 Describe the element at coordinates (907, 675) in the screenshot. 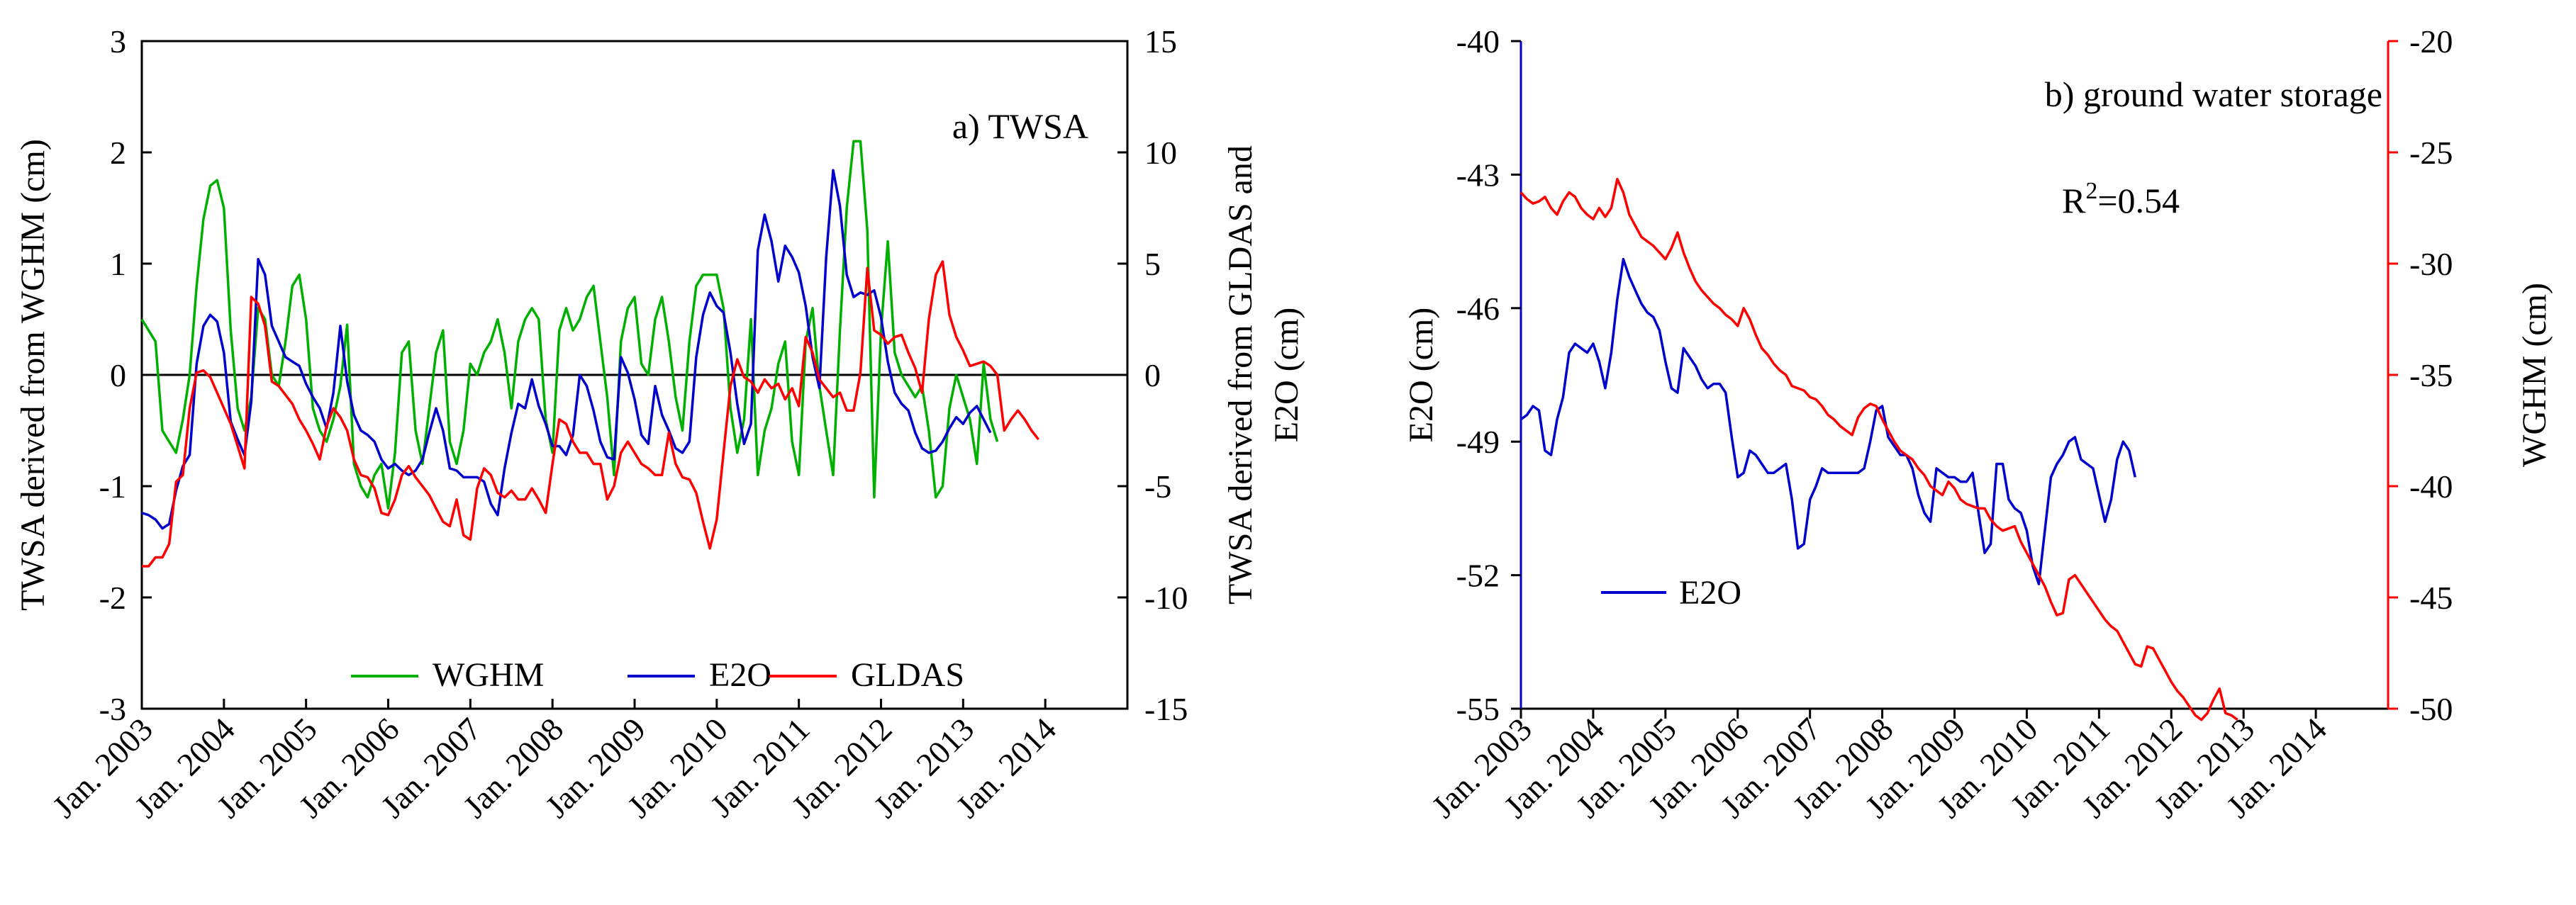

I see `legend-label-gldas: GLDAS` at that location.